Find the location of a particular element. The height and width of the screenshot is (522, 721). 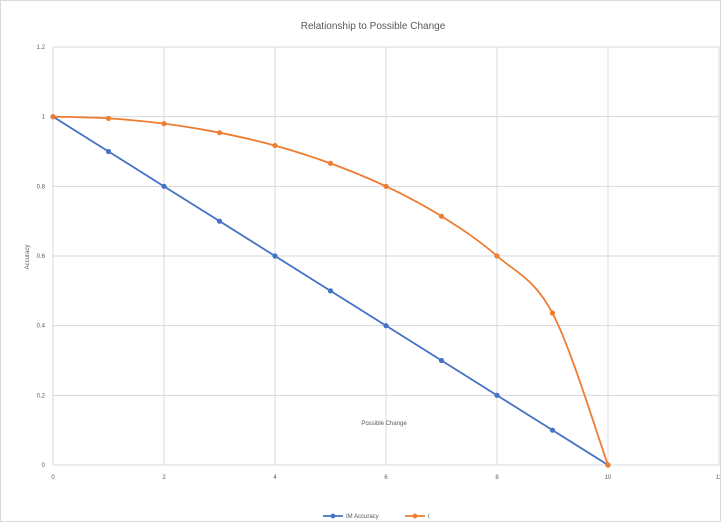

legend-label: r is located at coordinates (429, 517).